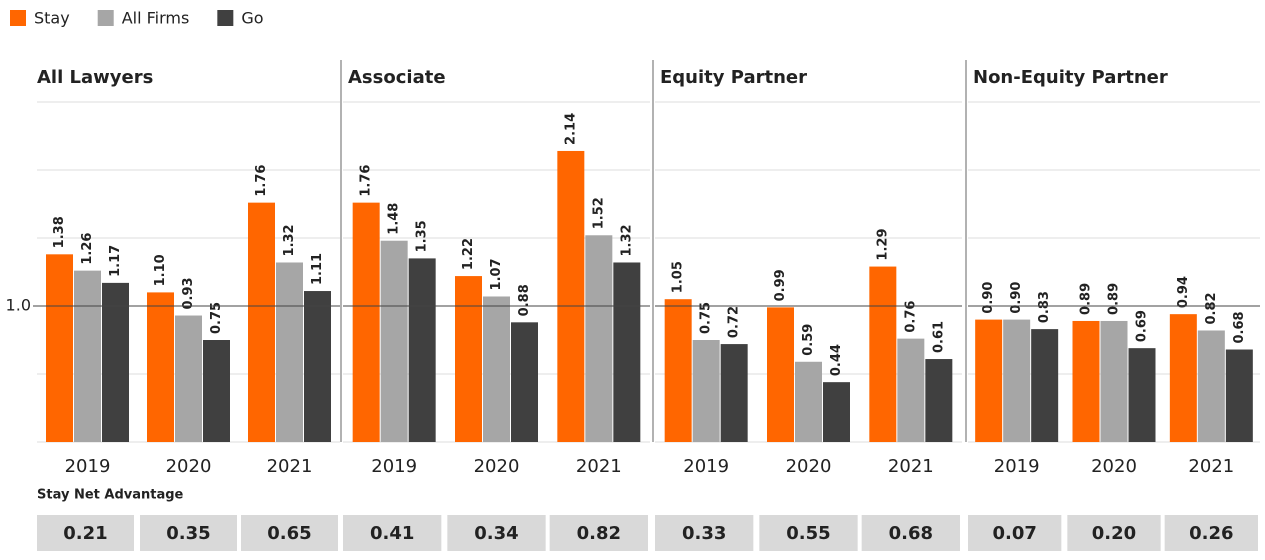 Image resolution: width=1265 pixels, height=560 pixels. Describe the element at coordinates (1239, 327) in the screenshot. I see `value-label: 0.68` at that location.